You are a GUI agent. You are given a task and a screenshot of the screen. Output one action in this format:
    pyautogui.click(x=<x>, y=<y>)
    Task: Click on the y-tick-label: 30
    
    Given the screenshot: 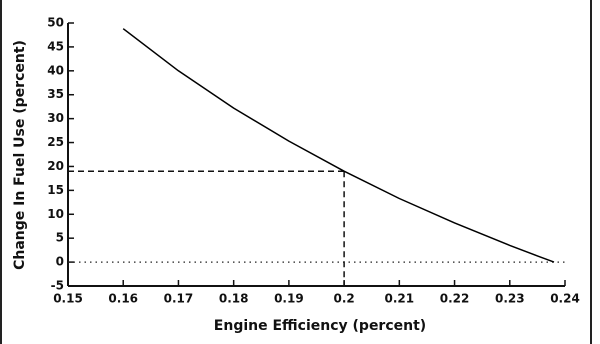 What is the action you would take?
    pyautogui.click(x=55, y=118)
    